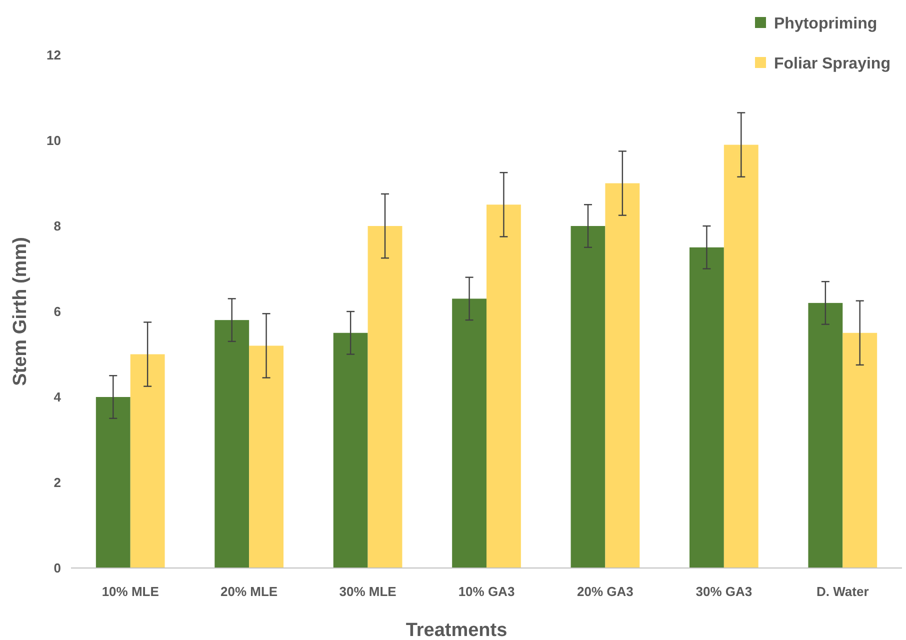 The image size is (906, 640). Describe the element at coordinates (20, 311) in the screenshot. I see `y-axis-title: Stem Girth (mm)` at that location.